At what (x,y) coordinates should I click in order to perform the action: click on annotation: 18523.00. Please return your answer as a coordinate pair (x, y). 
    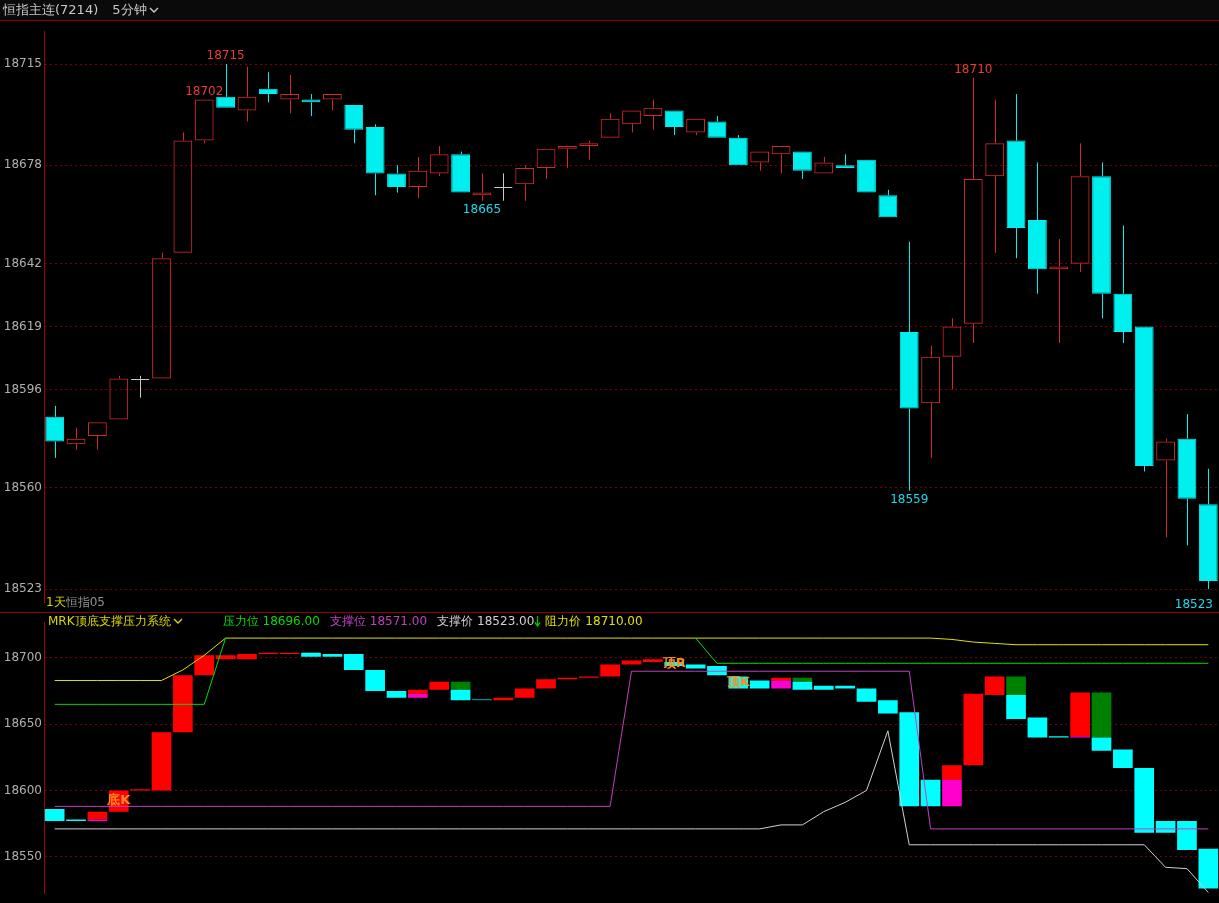
    Looking at the image, I should click on (506, 621).